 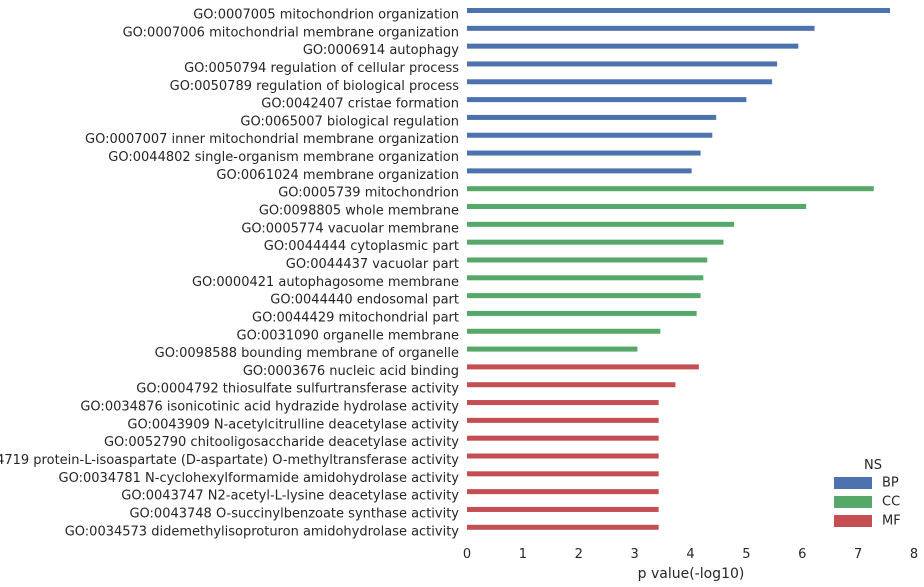 What do you see at coordinates (891, 502) in the screenshot?
I see `legend-label-cc: CC` at bounding box center [891, 502].